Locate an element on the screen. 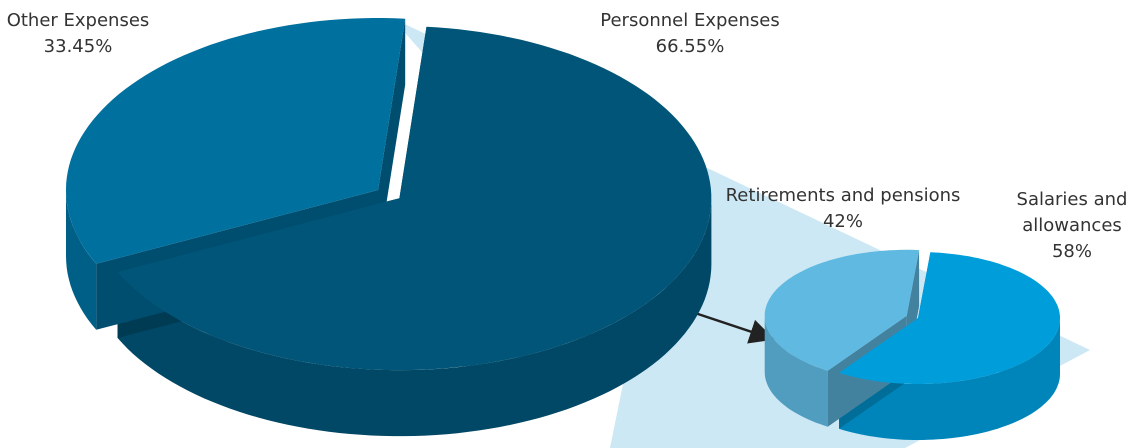  value-label: 66.55% is located at coordinates (690, 46).